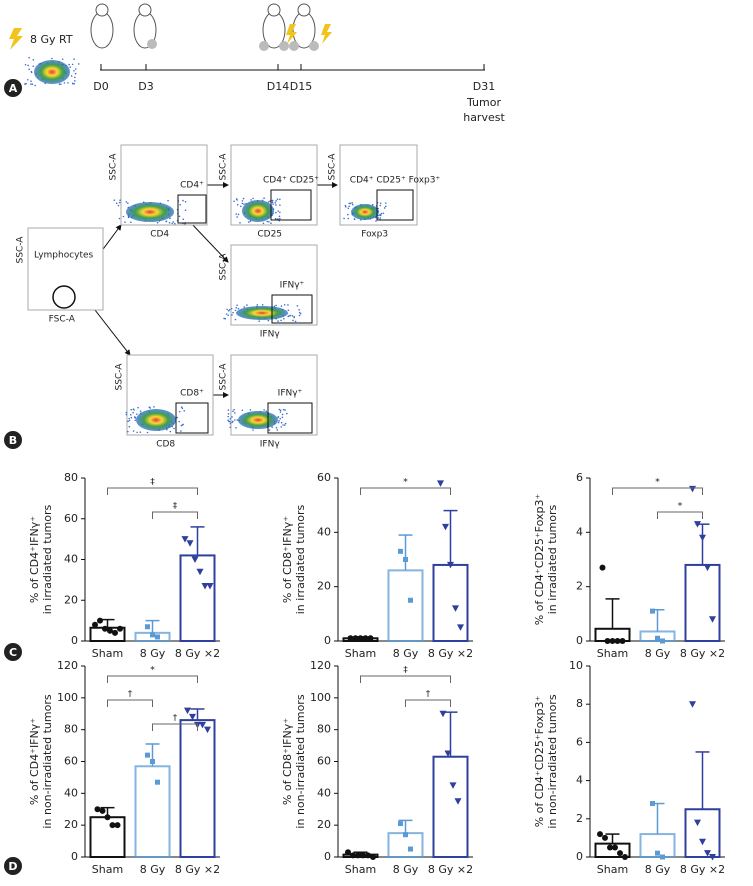 This screenshot has width=753, height=886. Describe the element at coordinates (130, 695) in the screenshot. I see `significance-label: †` at that location.